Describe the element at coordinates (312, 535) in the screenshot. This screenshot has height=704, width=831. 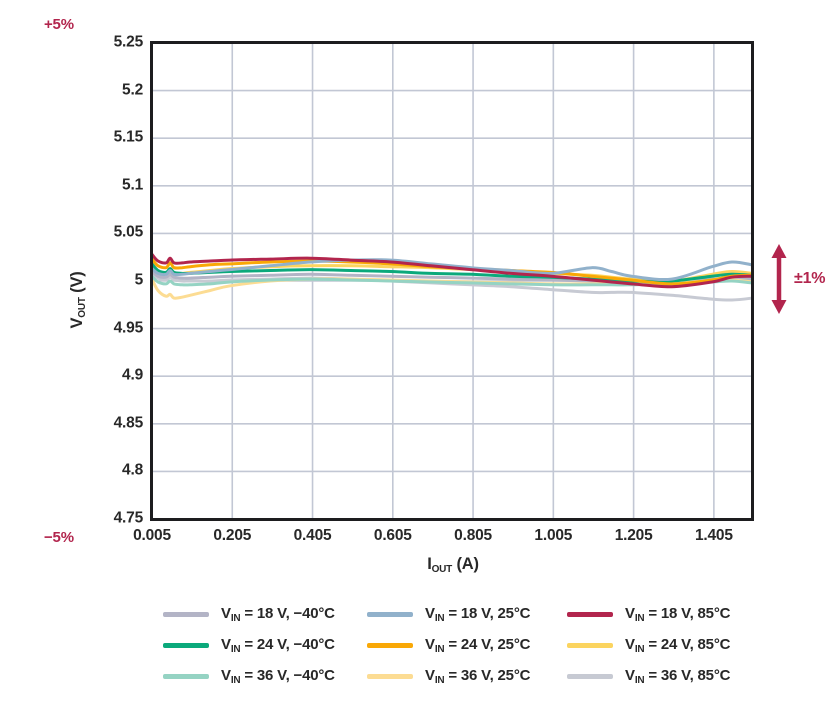
I see `x-tick-label: 0.405` at that location.